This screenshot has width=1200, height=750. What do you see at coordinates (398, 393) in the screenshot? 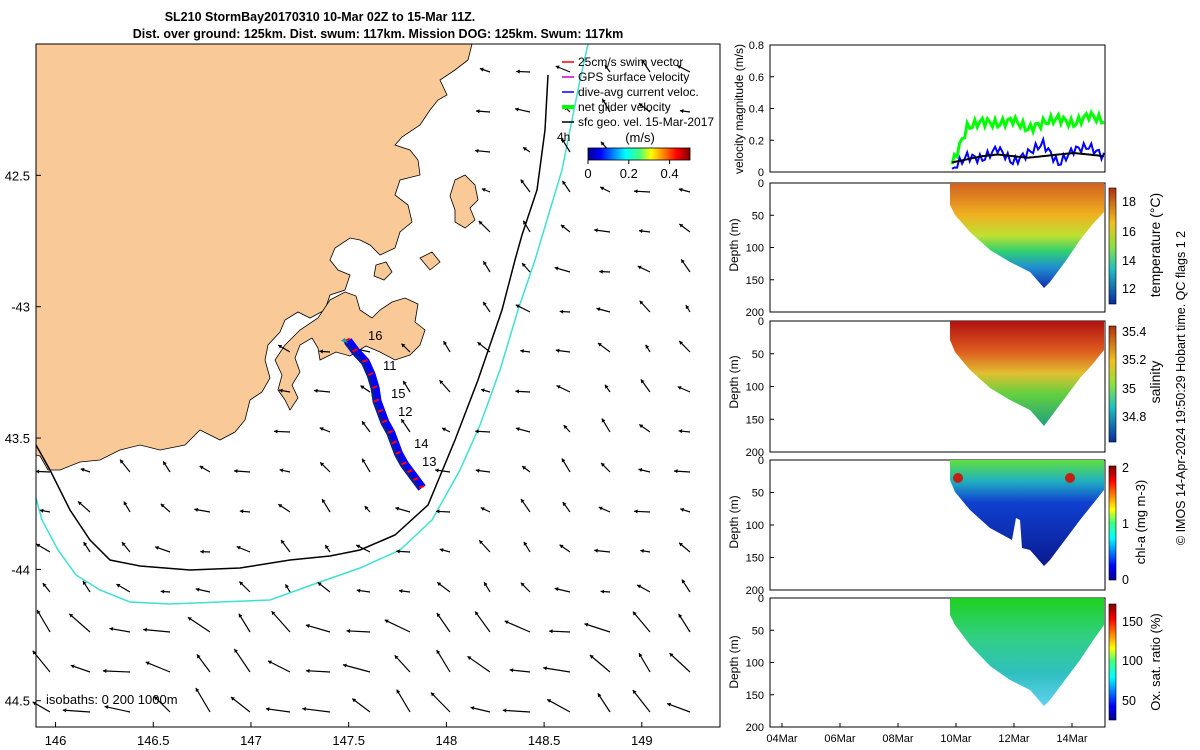
I see `waypoint-label: 15` at bounding box center [398, 393].